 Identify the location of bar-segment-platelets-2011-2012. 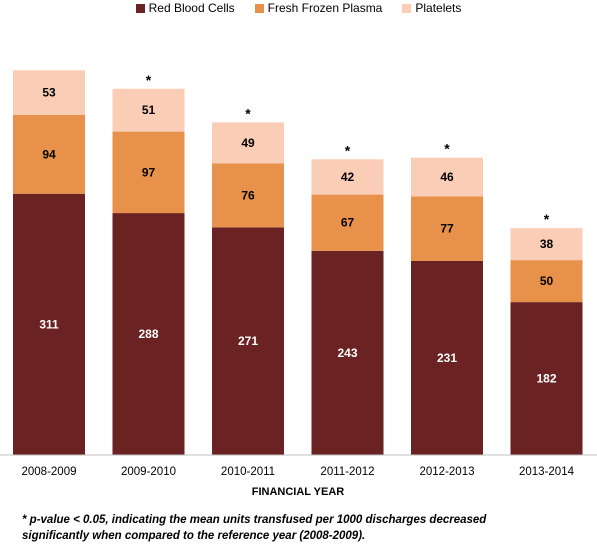
(347, 177).